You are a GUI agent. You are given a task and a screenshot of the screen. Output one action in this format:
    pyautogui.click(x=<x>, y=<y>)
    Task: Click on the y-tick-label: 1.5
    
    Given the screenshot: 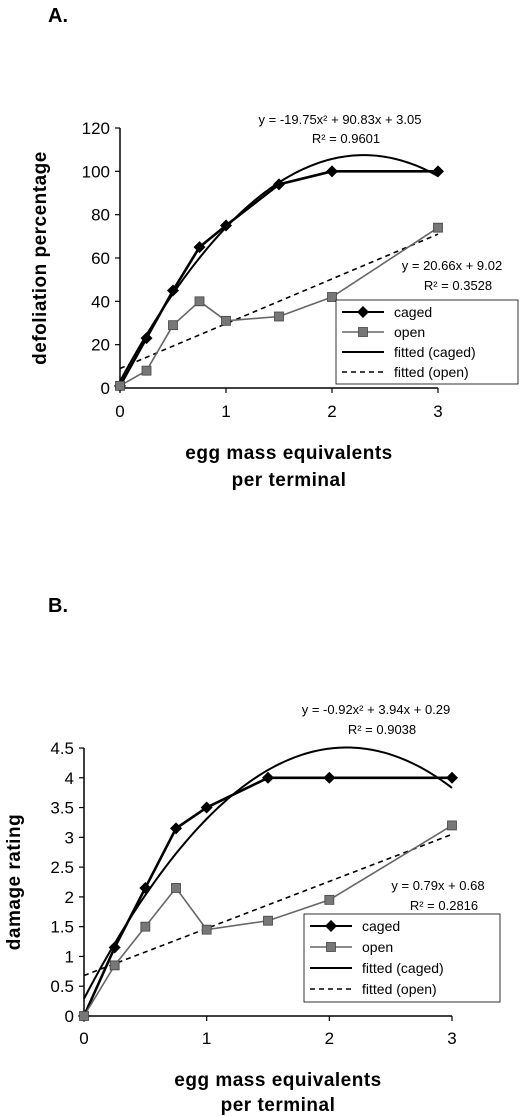 What is the action you would take?
    pyautogui.click(x=62, y=927)
    